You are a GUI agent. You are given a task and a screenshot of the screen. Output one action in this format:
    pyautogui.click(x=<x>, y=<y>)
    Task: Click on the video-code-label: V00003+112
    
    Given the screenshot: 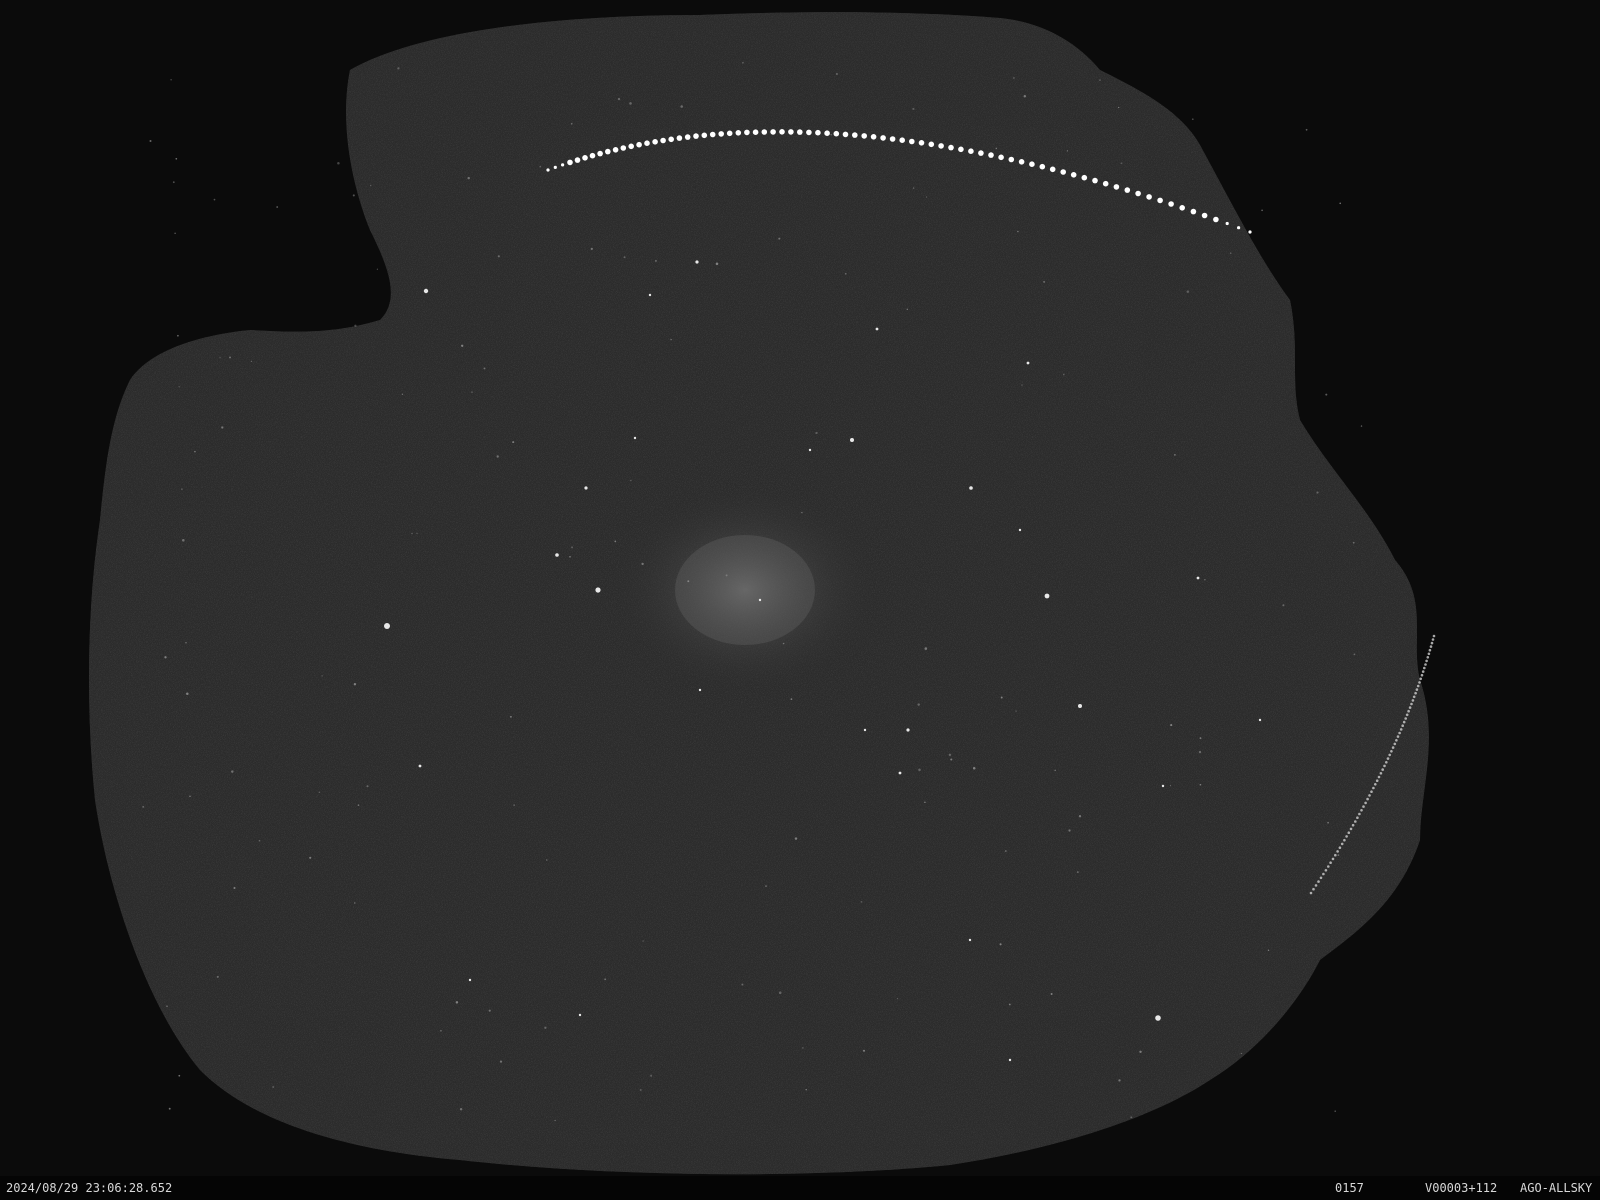 What is the action you would take?
    pyautogui.click(x=1461, y=1188)
    